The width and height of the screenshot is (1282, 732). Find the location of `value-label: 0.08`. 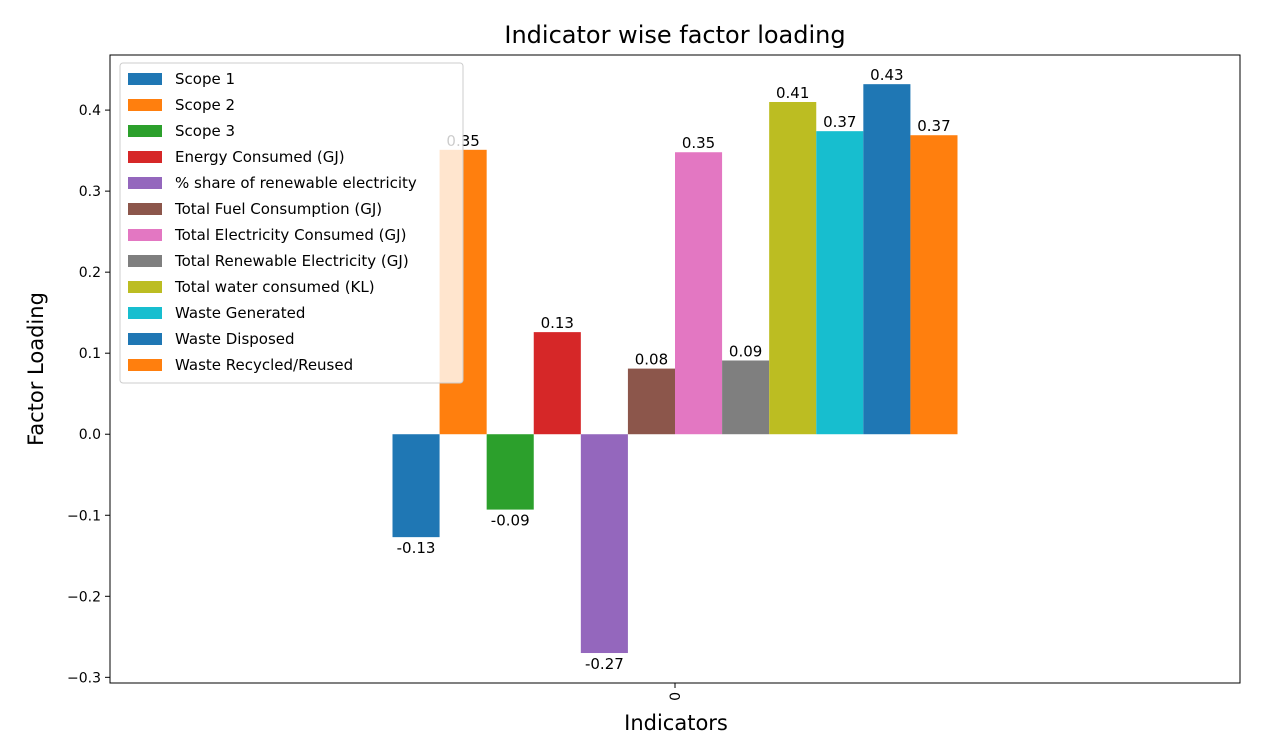

value-label: 0.08 is located at coordinates (651, 360).